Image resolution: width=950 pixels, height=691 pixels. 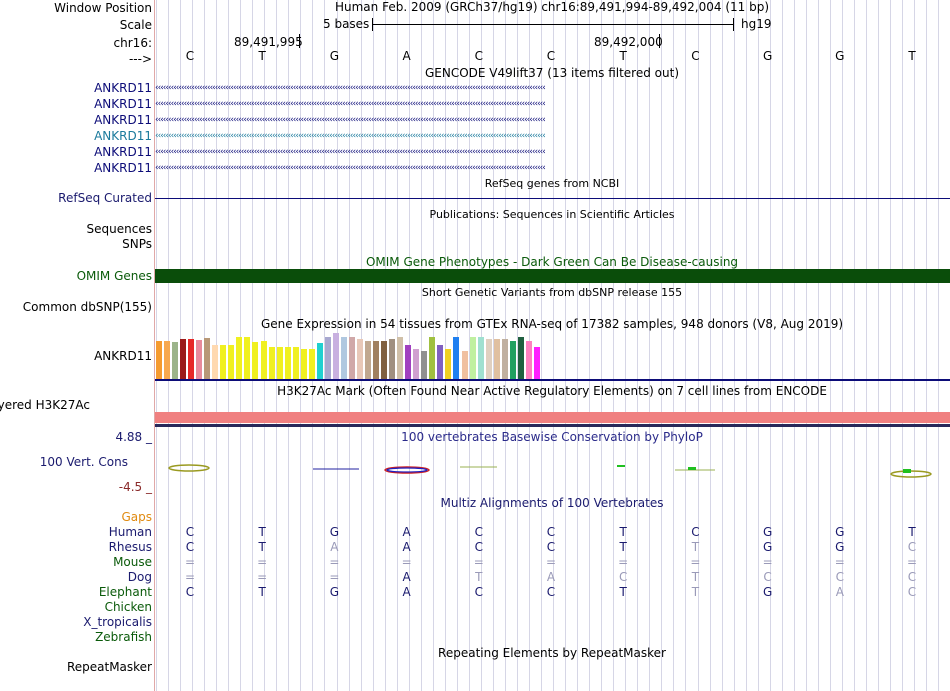 What do you see at coordinates (154, 345) in the screenshot?
I see `panel-divider` at bounding box center [154, 345].